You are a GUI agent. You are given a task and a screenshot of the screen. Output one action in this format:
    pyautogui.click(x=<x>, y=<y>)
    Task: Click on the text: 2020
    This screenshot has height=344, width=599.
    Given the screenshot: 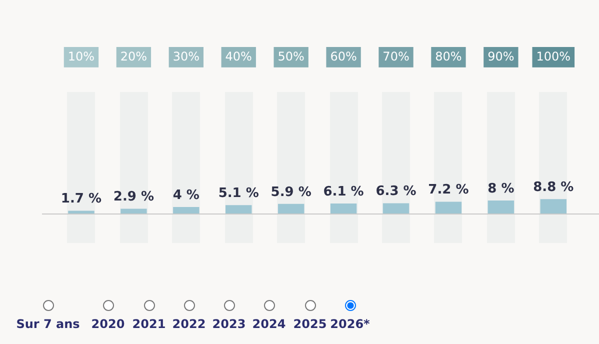 What is the action you would take?
    pyautogui.click(x=108, y=324)
    